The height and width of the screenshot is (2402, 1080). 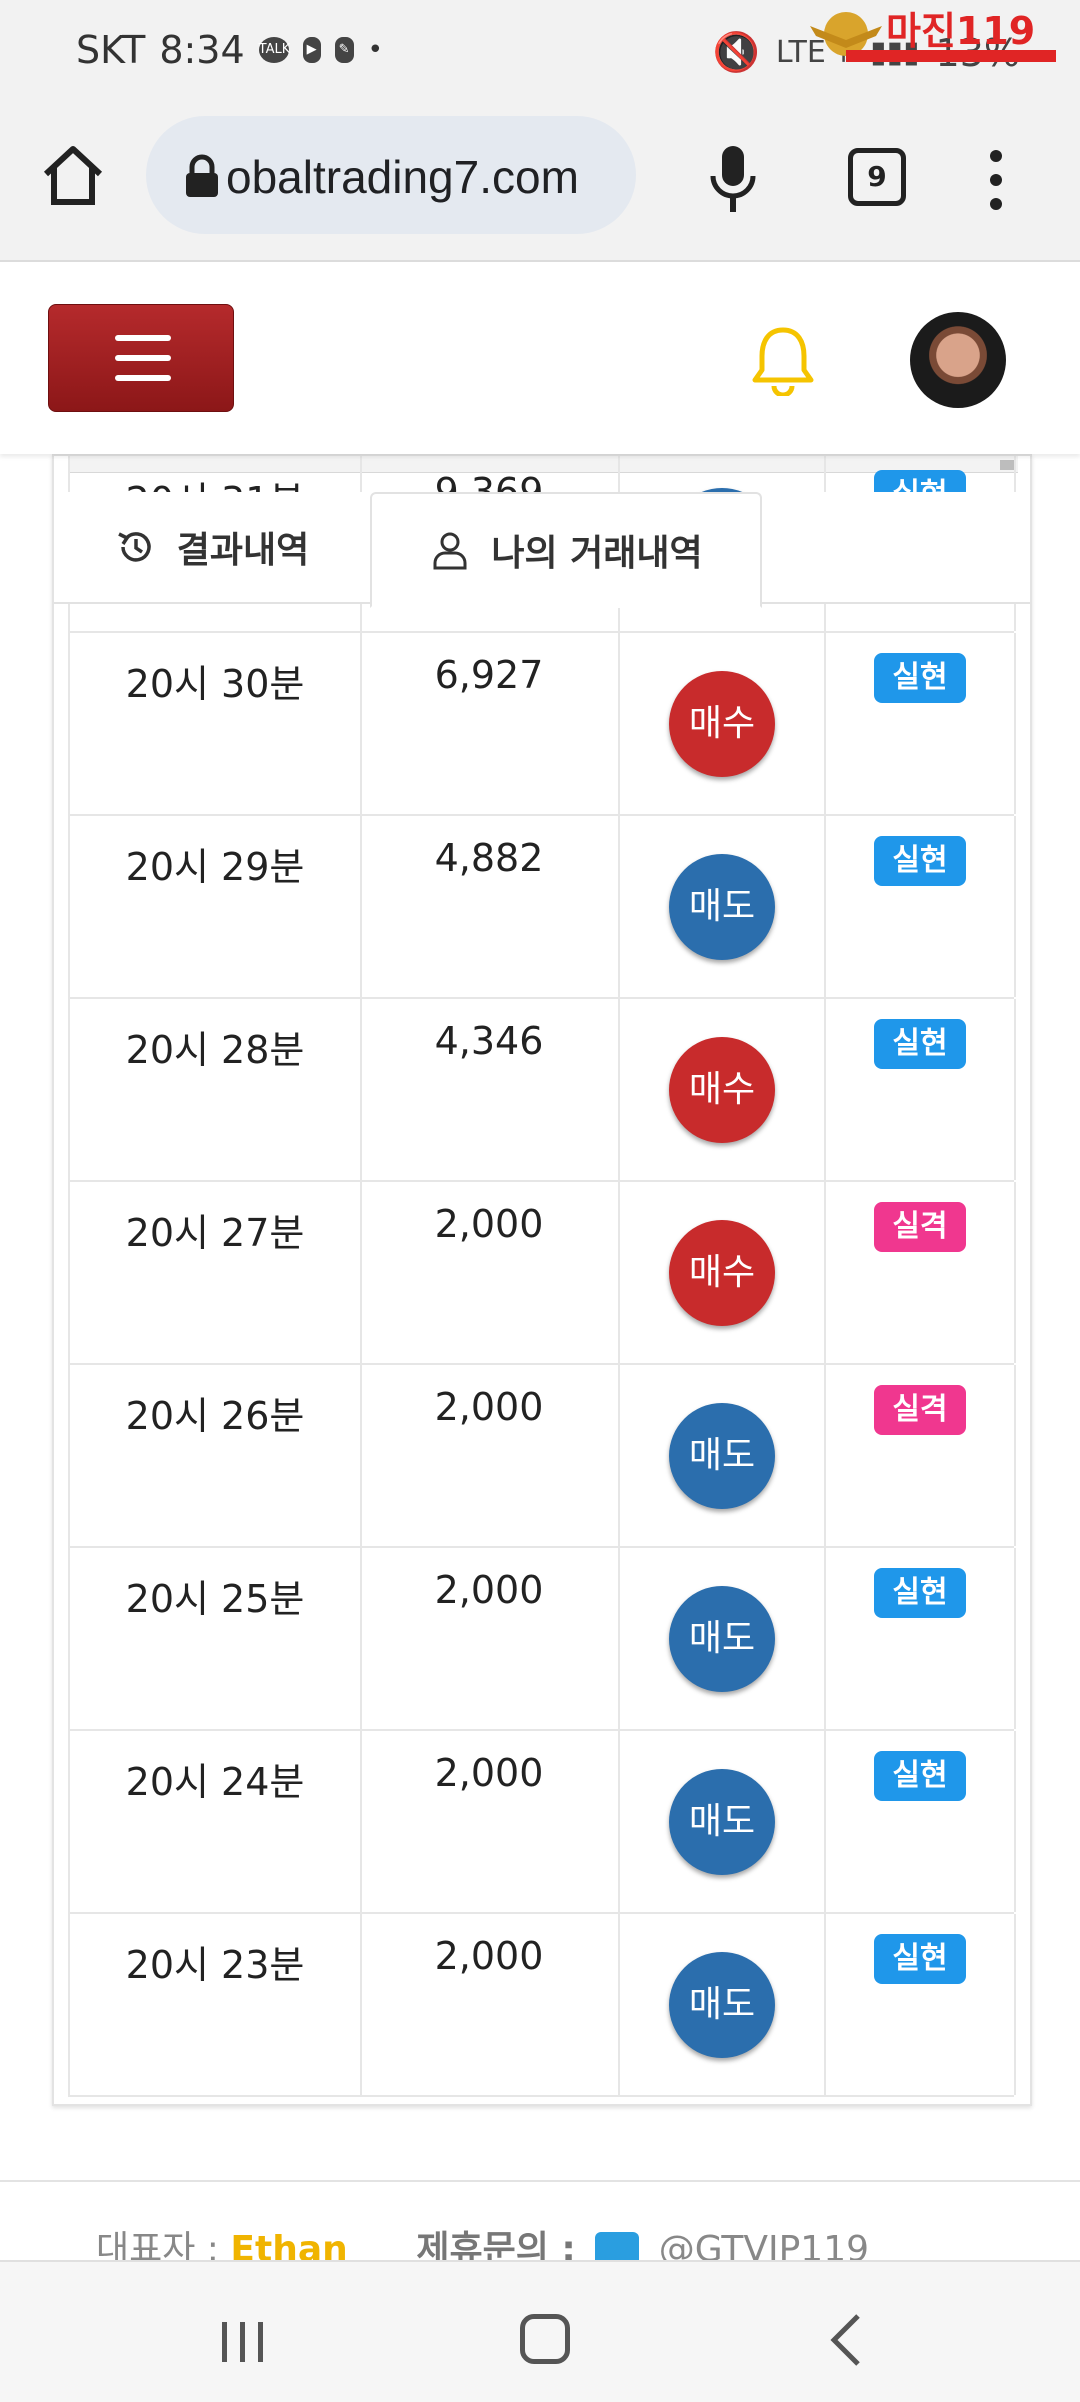 What do you see at coordinates (402, 177) in the screenshot?
I see `url-text: obaltrading7.com` at bounding box center [402, 177].